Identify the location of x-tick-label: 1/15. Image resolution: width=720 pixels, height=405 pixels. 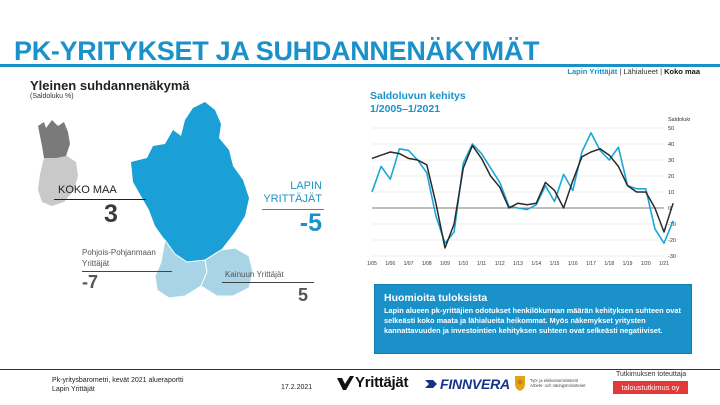
(555, 264).